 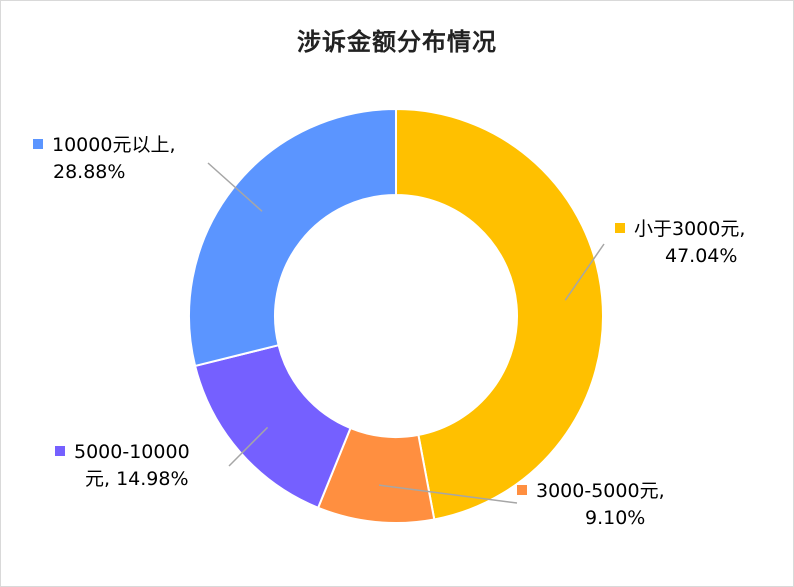 What do you see at coordinates (89, 172) in the screenshot?
I see `label-value-over-10000: 28.88%` at bounding box center [89, 172].